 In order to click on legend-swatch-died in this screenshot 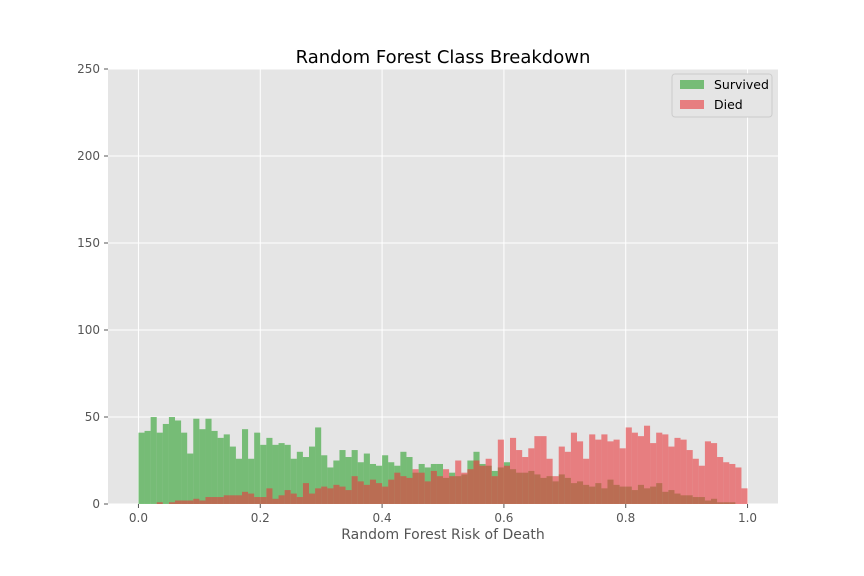, I will do `click(692, 104)`.